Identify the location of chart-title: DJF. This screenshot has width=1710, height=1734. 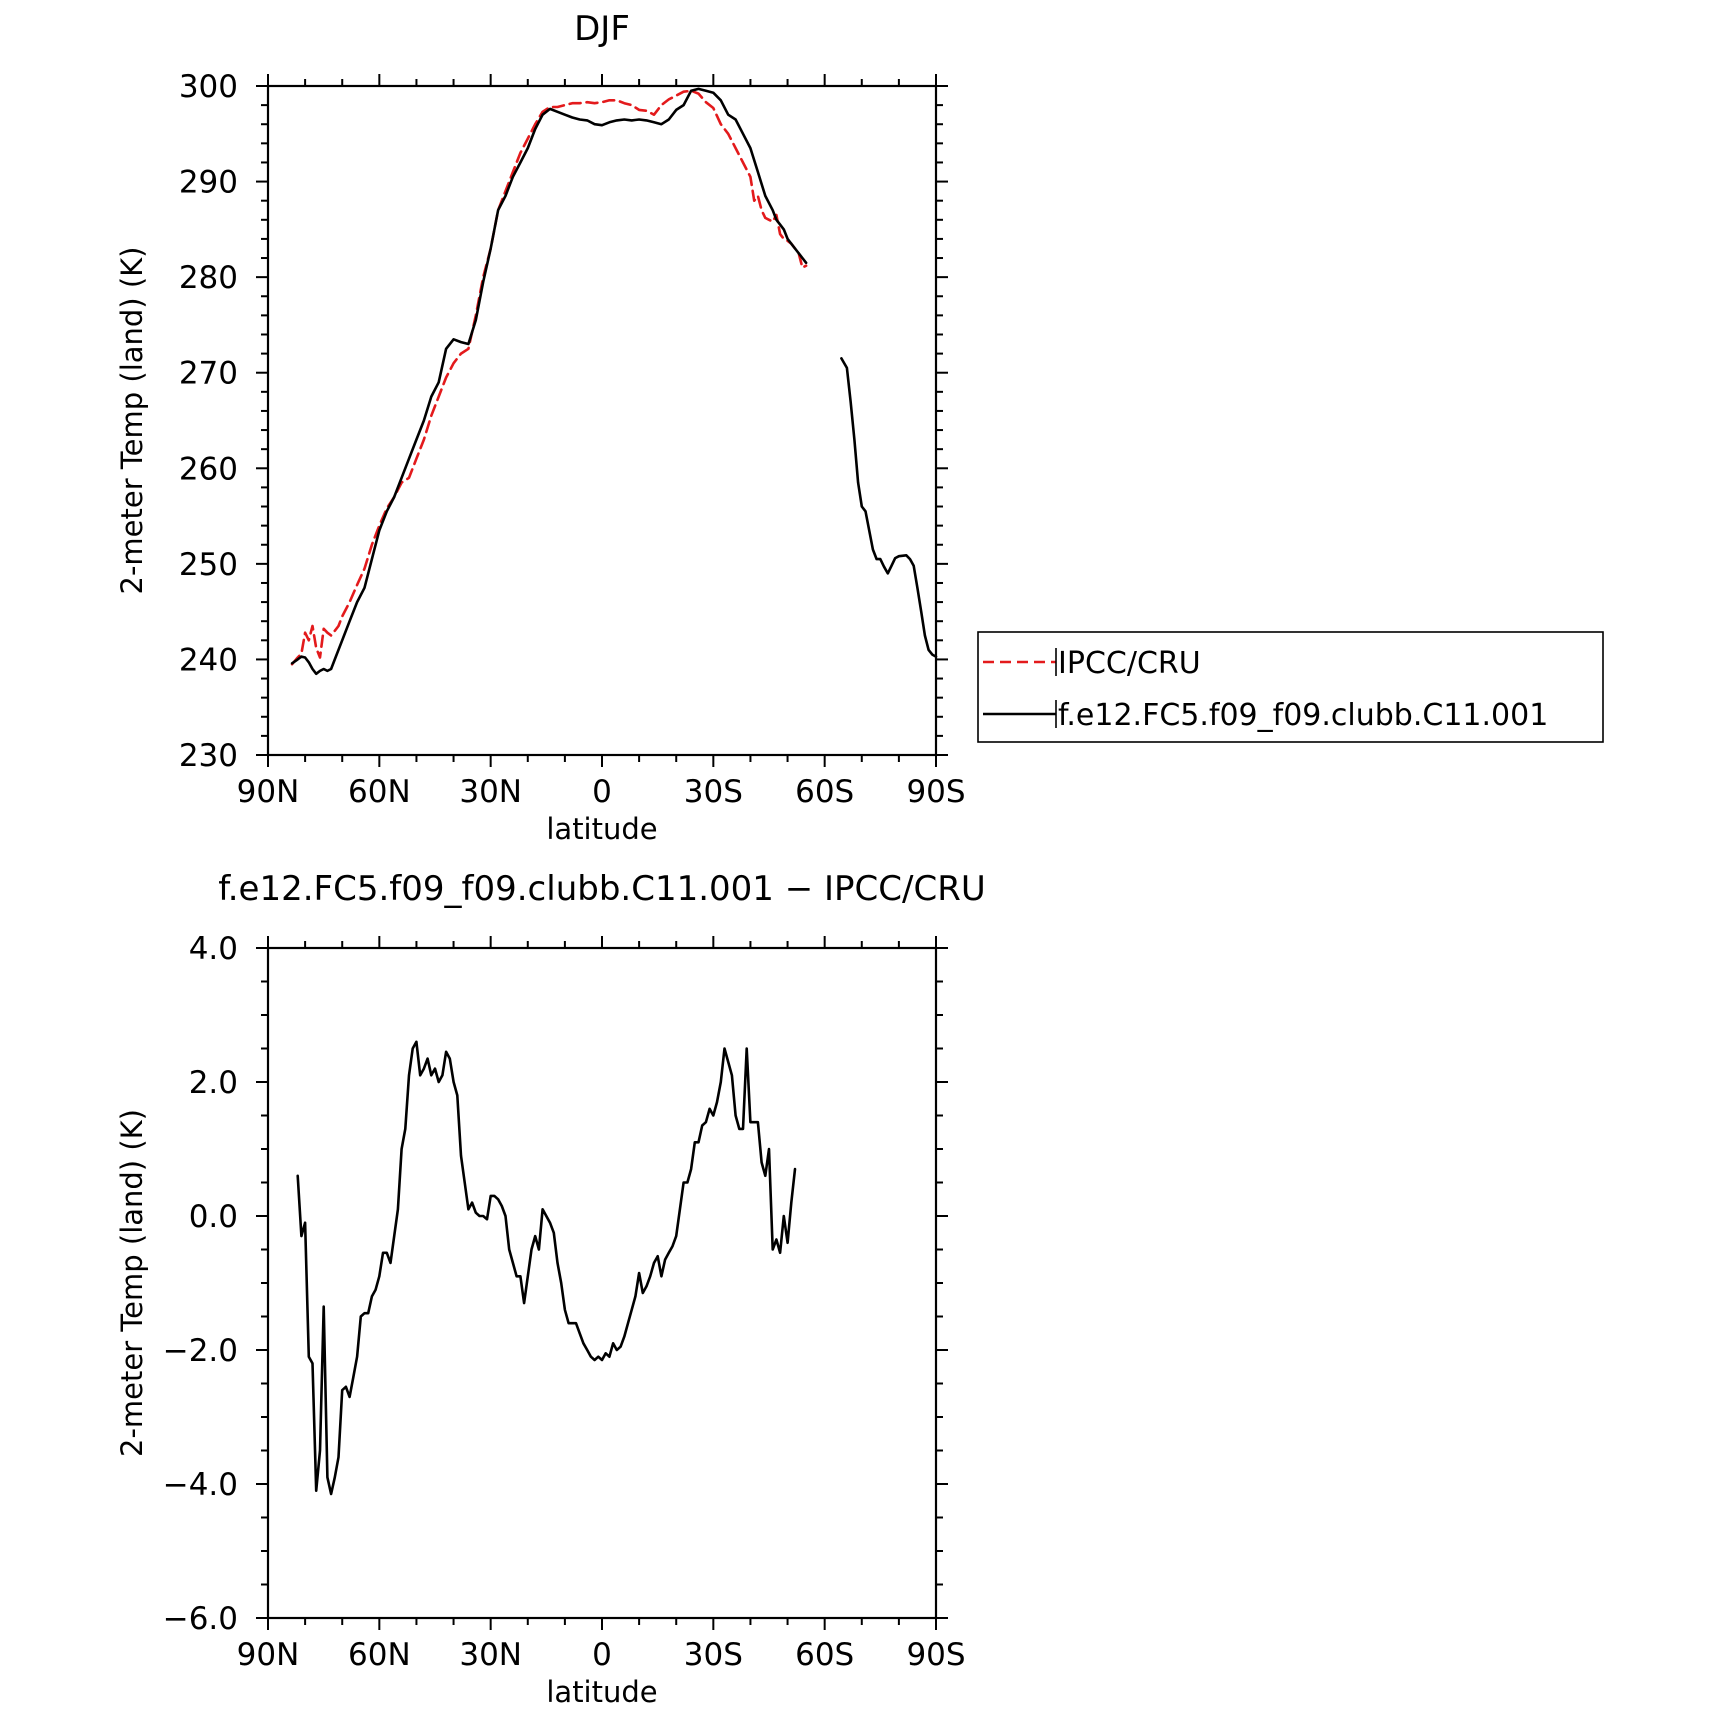
(602, 29).